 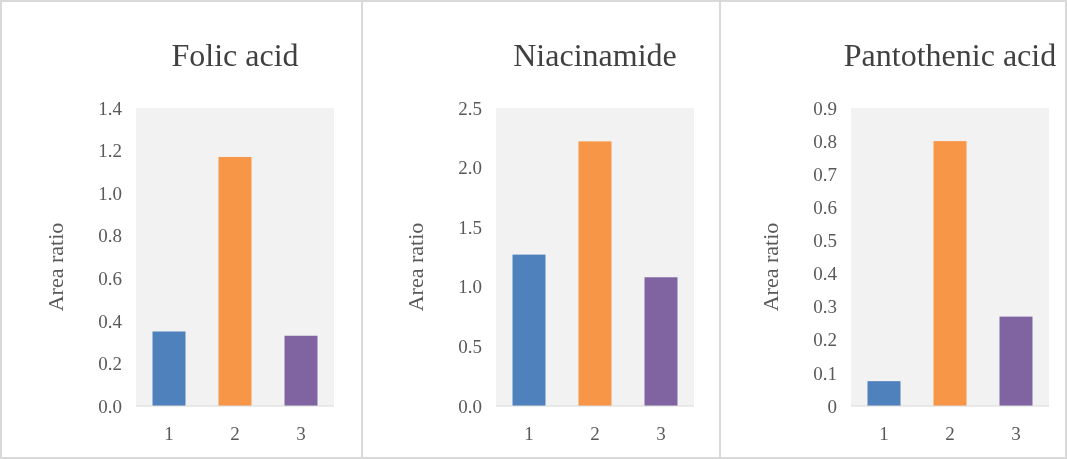 I want to click on chart-title: Niacinamide, so click(x=595, y=55).